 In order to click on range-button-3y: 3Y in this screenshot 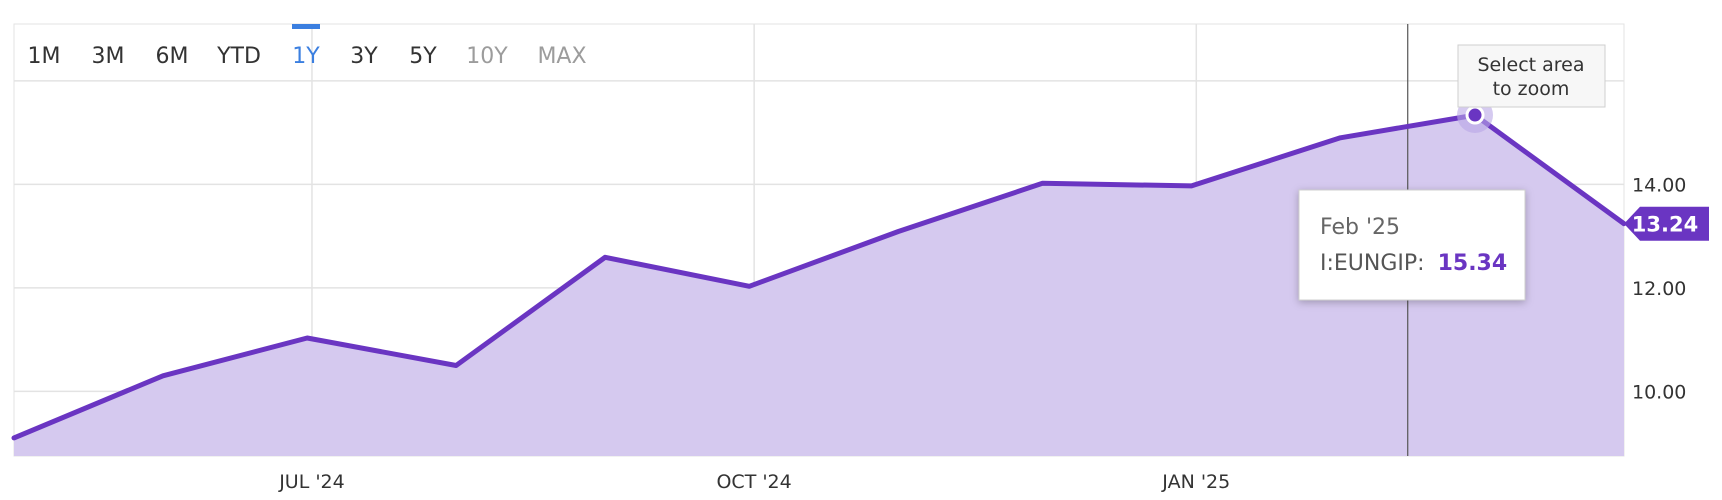, I will do `click(364, 56)`.